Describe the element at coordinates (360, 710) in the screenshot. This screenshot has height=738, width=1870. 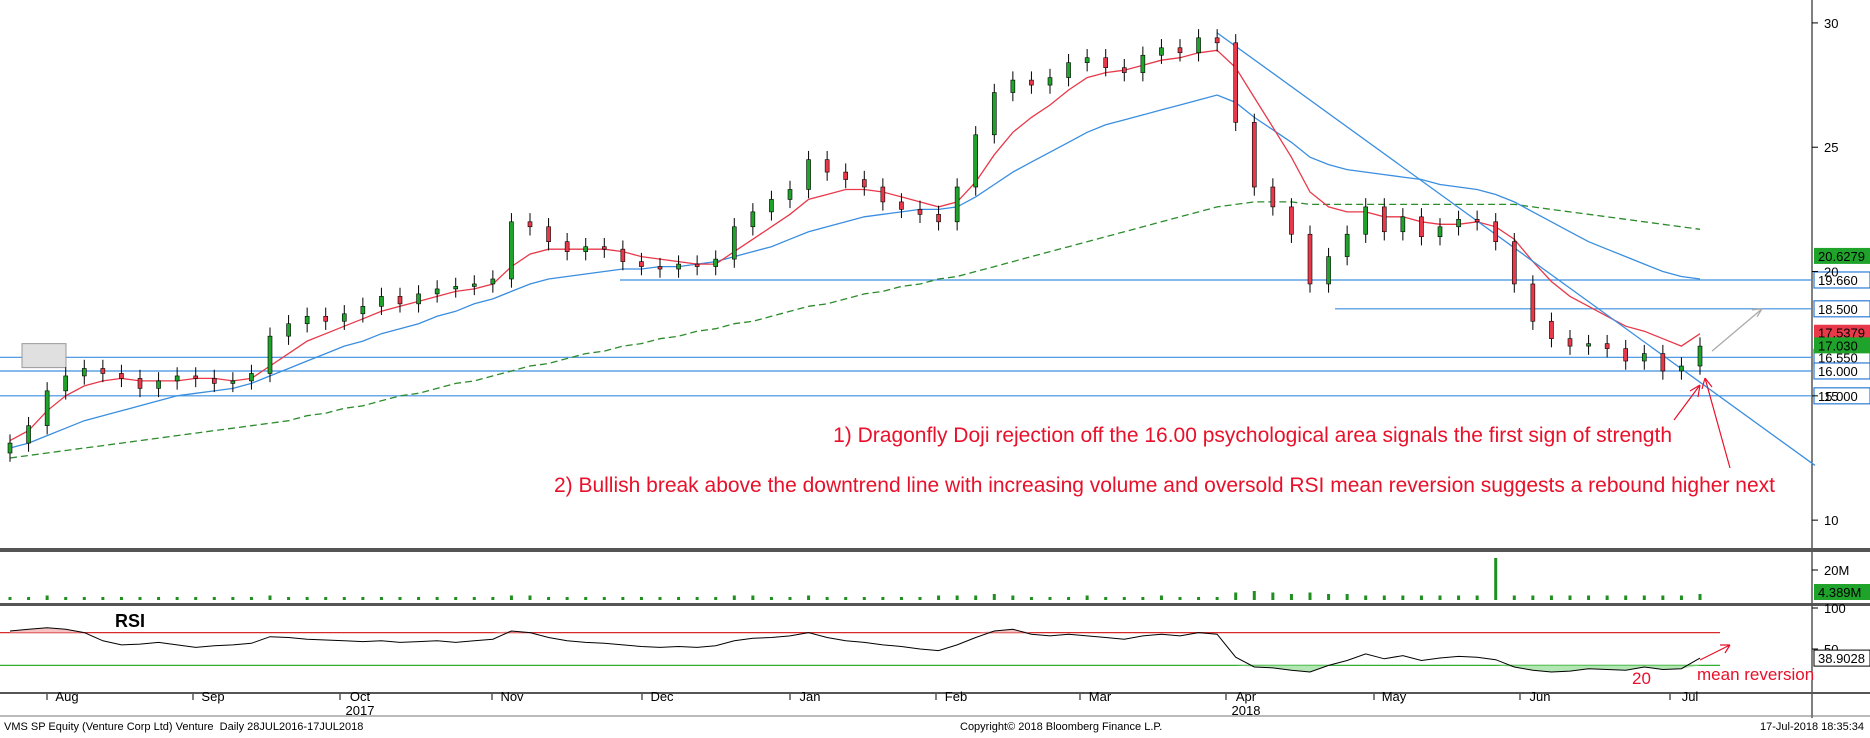
I see `year-label: 2017` at that location.